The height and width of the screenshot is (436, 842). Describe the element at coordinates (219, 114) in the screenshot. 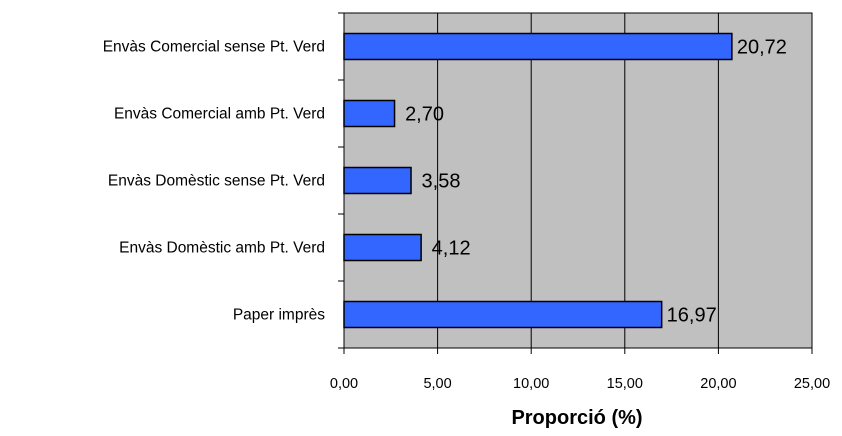

I see `category-label: Envàs Comercial amb Pt. Verd` at that location.